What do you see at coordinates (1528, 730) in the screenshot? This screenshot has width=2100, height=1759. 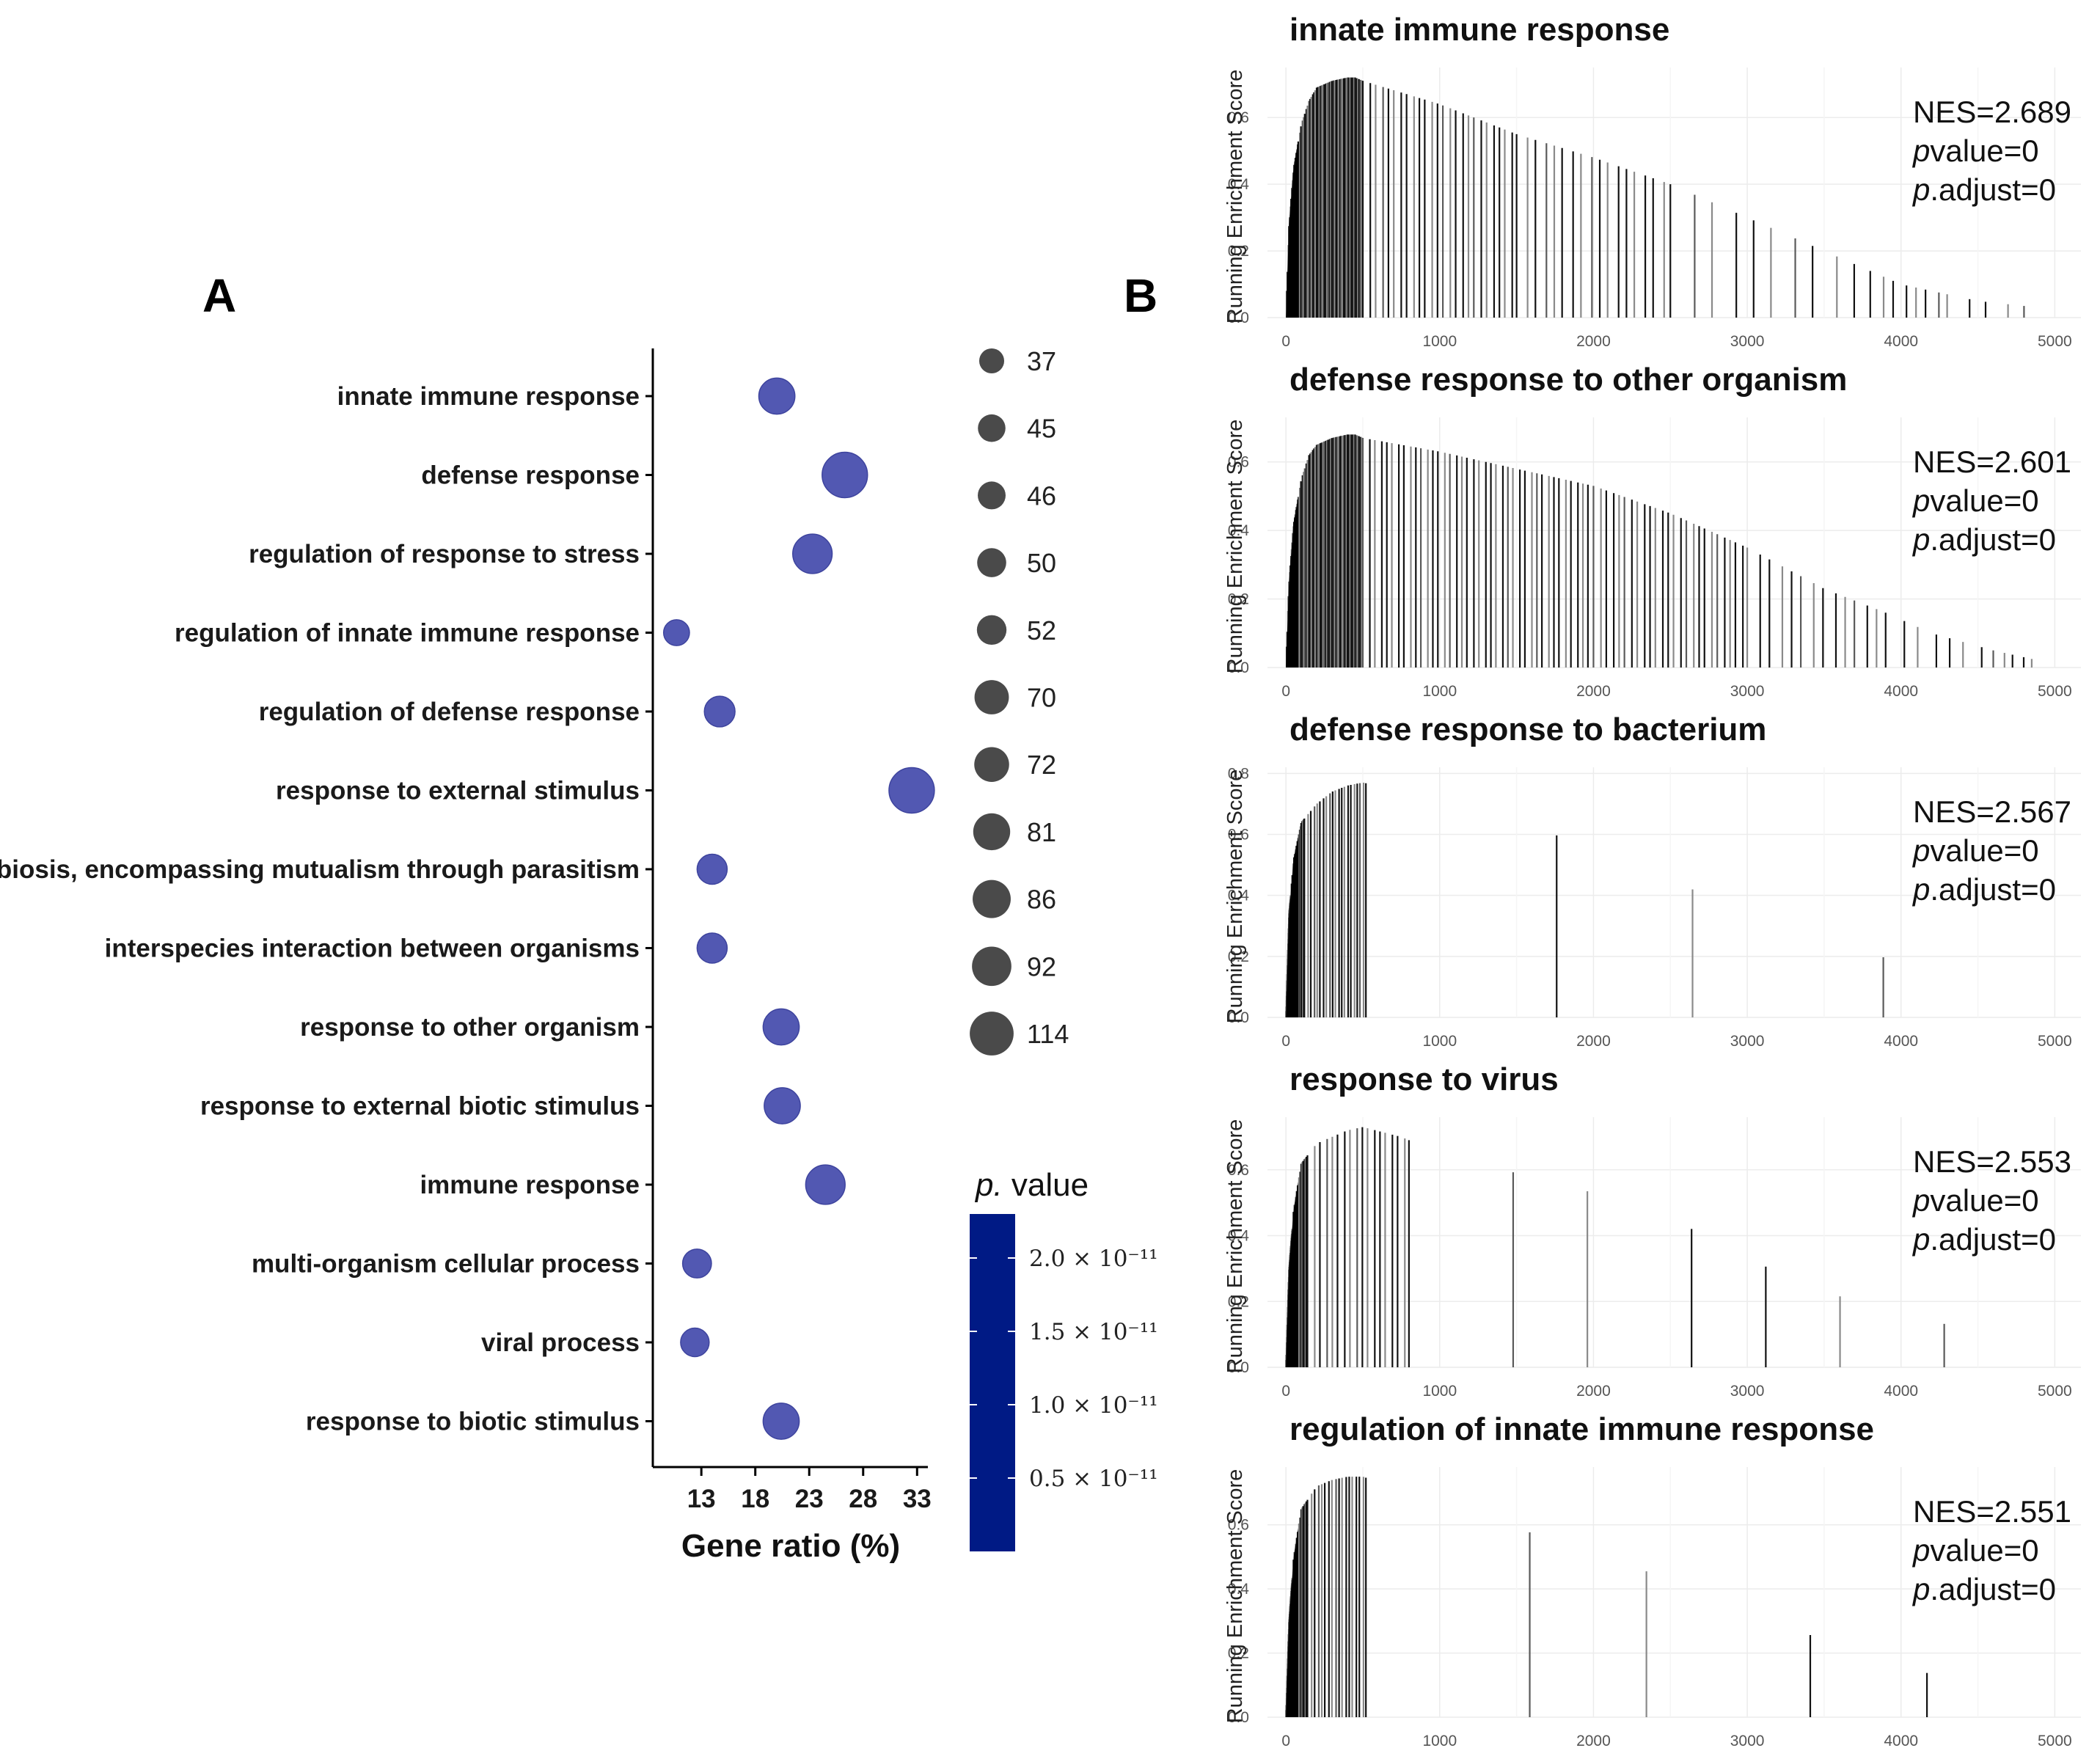 I see `gsea-panel-title: defense response to bacterium` at bounding box center [1528, 730].